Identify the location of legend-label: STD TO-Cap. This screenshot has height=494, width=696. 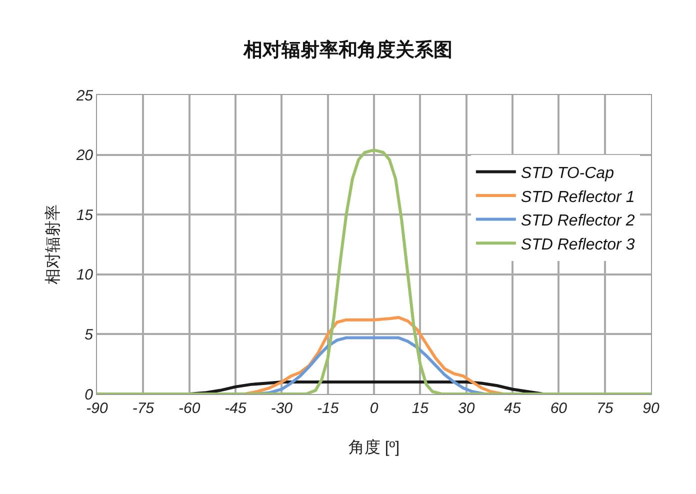
(567, 173).